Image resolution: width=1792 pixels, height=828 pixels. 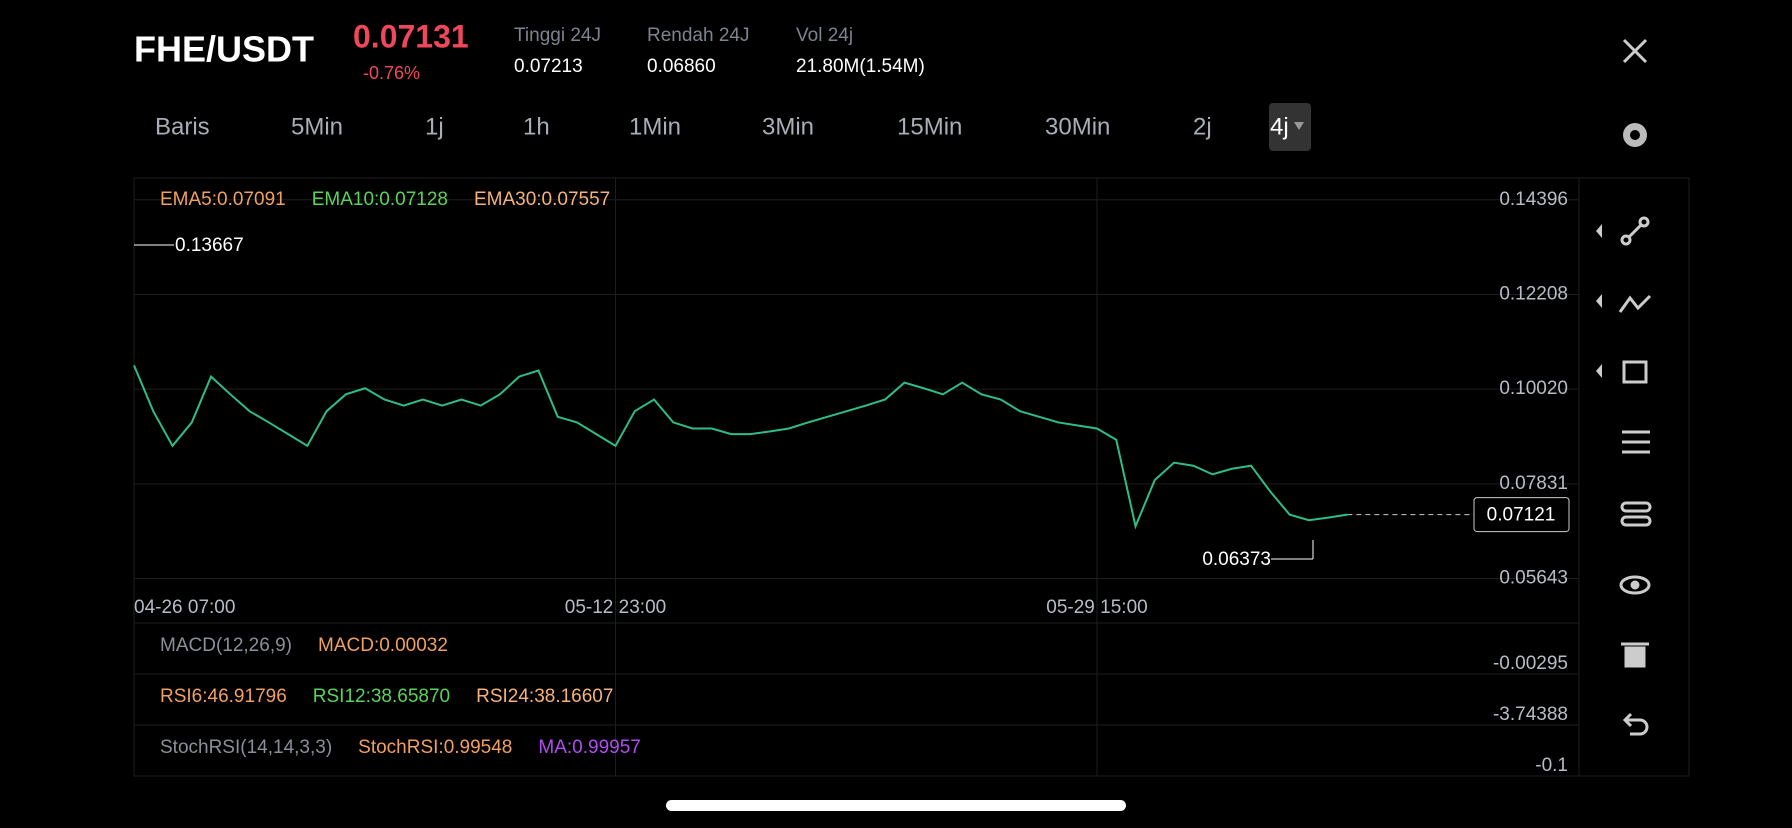 What do you see at coordinates (1533, 199) in the screenshot?
I see `y-tick-label: 0.14396` at bounding box center [1533, 199].